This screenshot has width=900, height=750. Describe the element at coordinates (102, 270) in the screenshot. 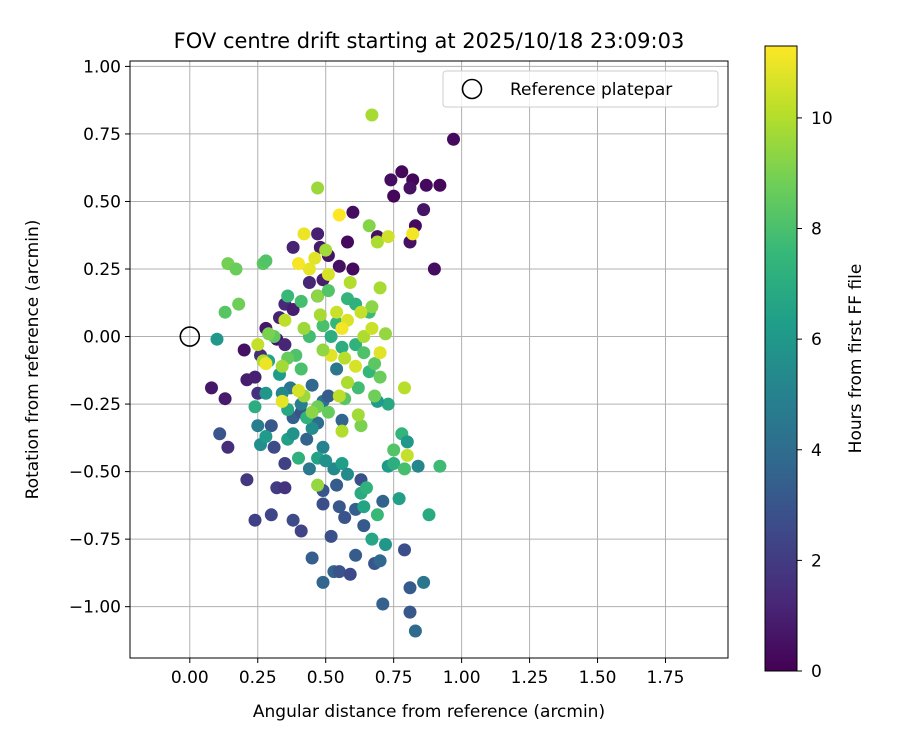

I see `y-tick-label: 0.25` at that location.